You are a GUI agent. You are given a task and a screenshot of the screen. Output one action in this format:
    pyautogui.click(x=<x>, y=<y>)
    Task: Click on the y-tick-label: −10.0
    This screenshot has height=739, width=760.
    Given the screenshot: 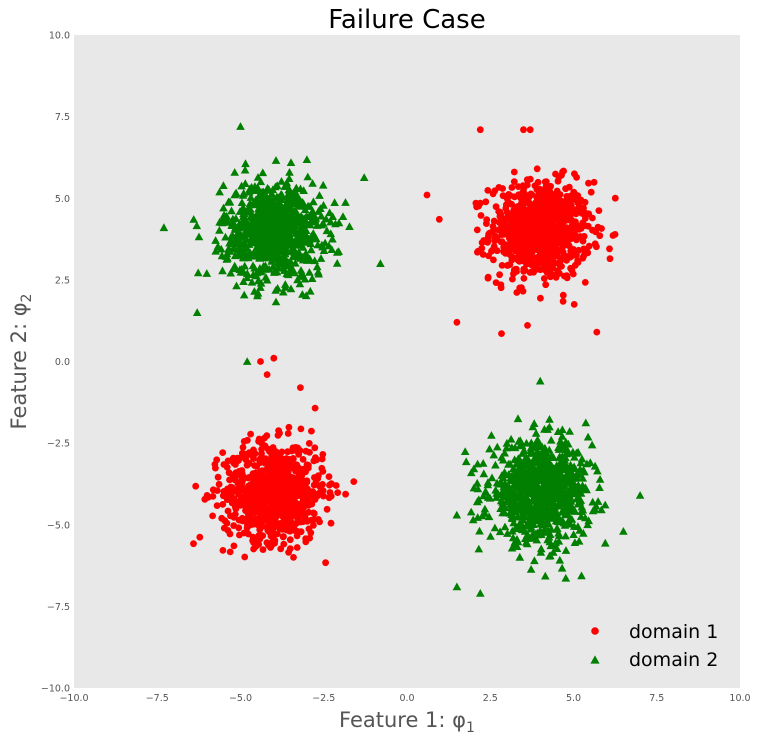 What is the action you would take?
    pyautogui.click(x=55, y=689)
    